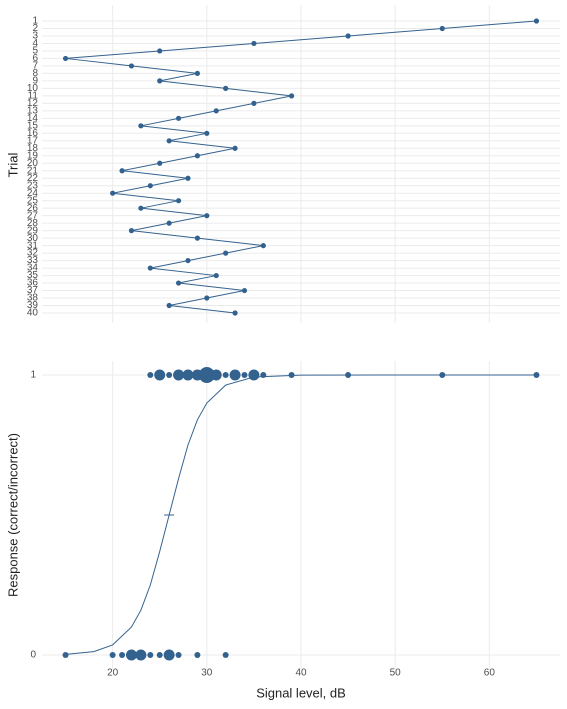  Describe the element at coordinates (33, 655) in the screenshot. I see `y-tick-label: 0` at that location.